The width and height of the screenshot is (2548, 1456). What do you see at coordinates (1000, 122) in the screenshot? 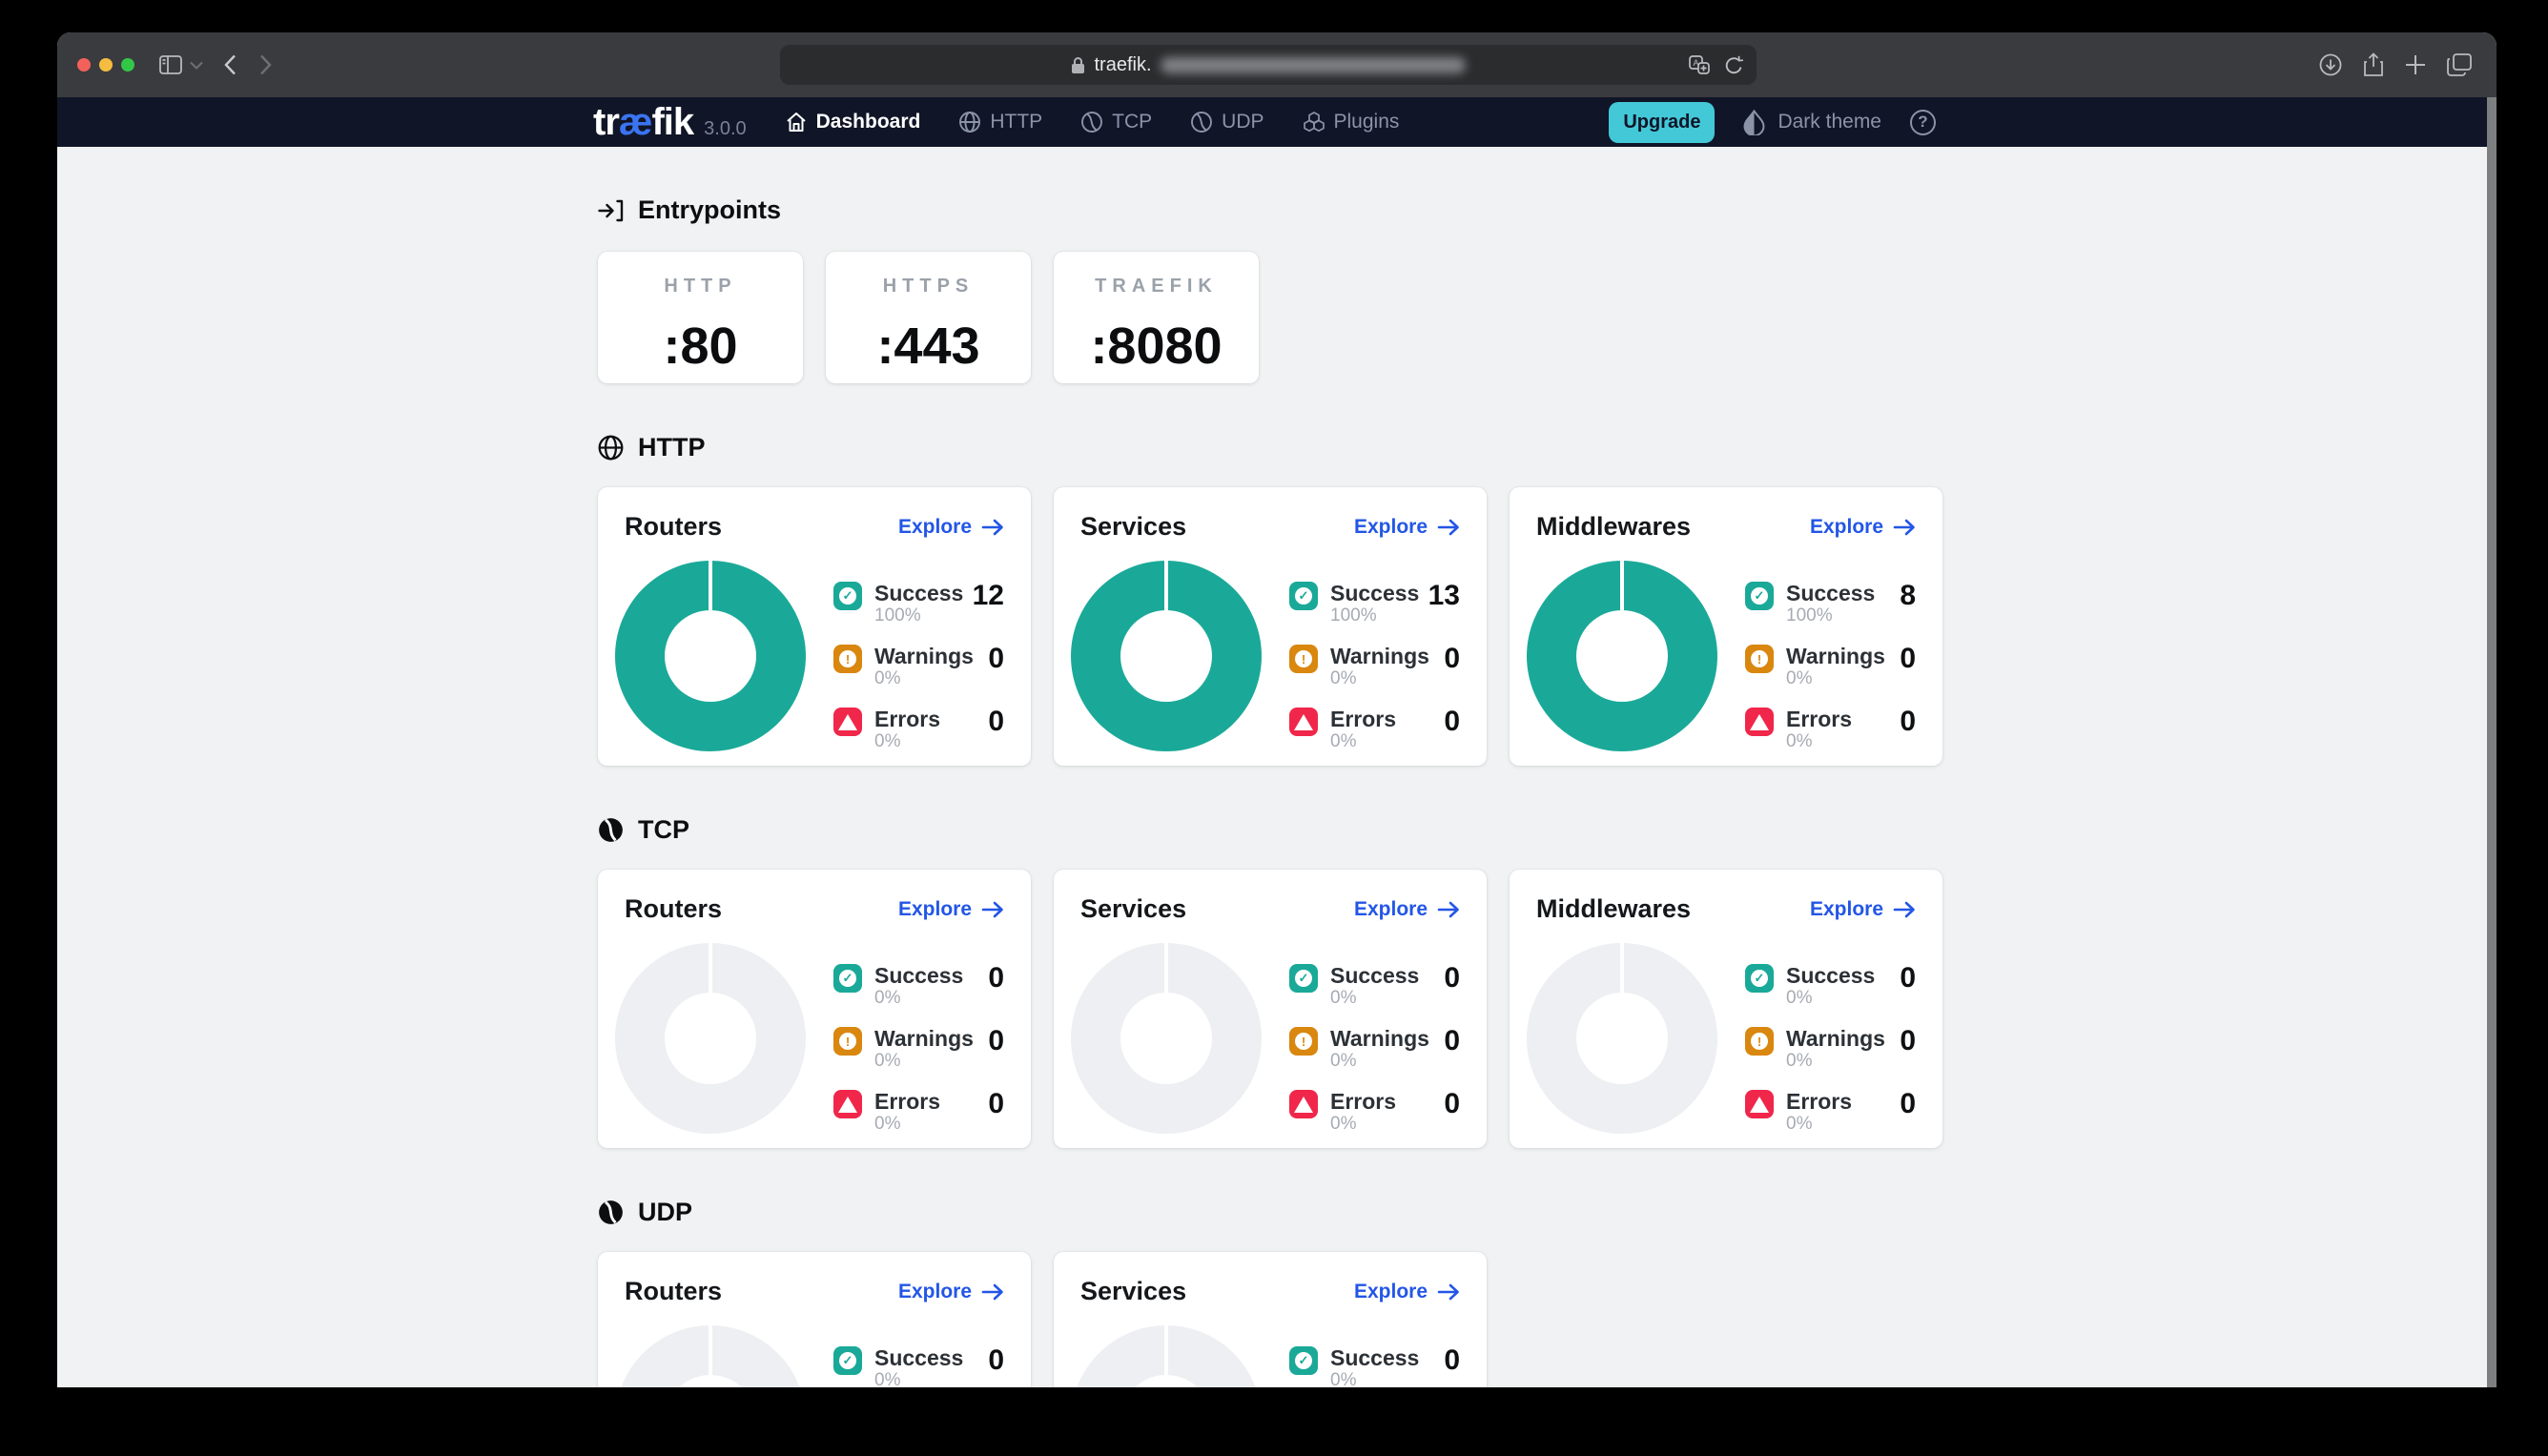
I see `nav-item-http: HTTP` at bounding box center [1000, 122].